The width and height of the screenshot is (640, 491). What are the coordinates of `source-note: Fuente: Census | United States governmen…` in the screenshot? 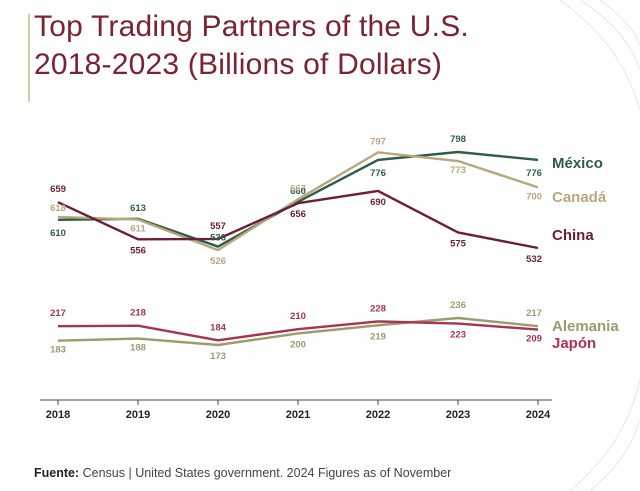 It's located at (242, 473).